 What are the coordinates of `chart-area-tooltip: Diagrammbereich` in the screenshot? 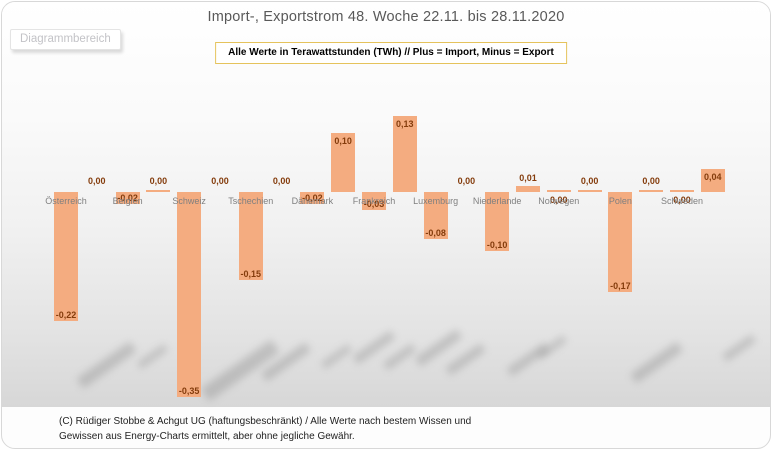 It's located at (65, 39).